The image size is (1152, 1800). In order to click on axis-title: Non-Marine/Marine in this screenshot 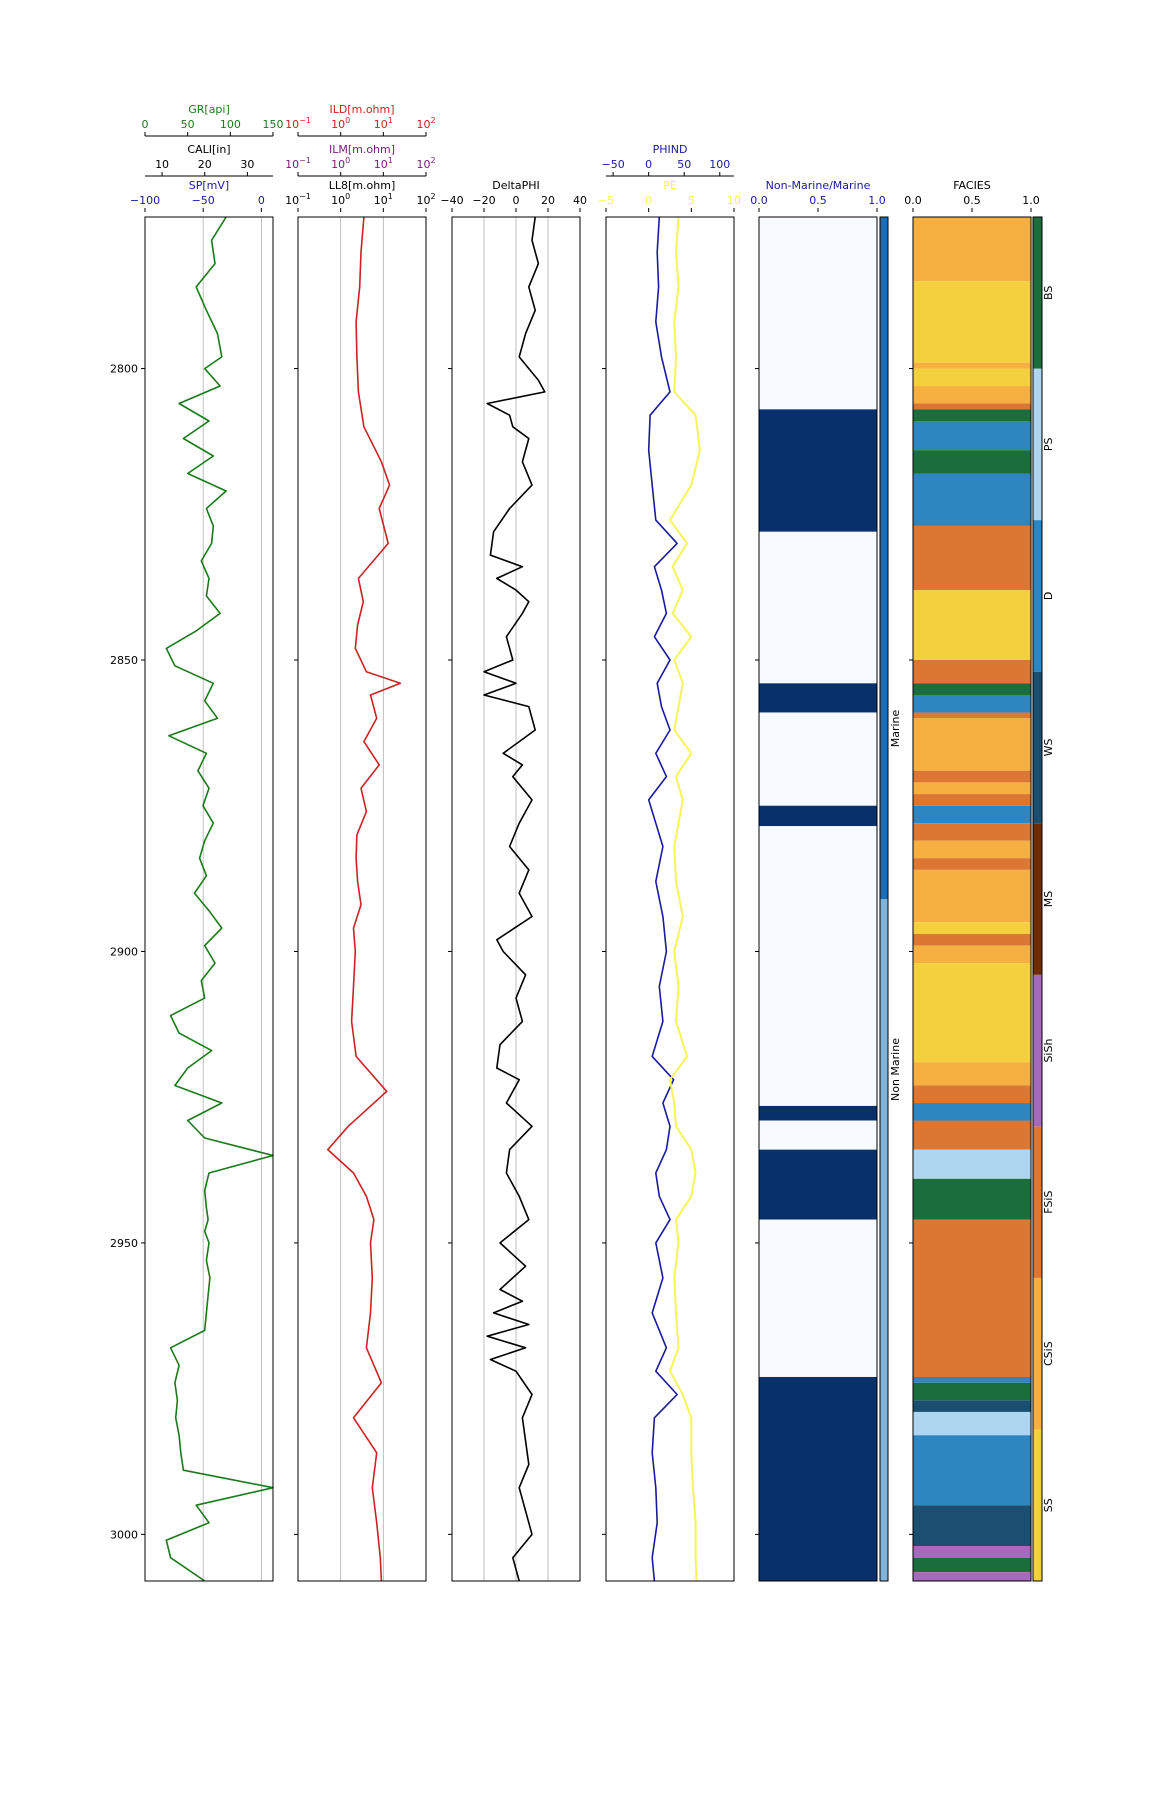, I will do `click(818, 185)`.